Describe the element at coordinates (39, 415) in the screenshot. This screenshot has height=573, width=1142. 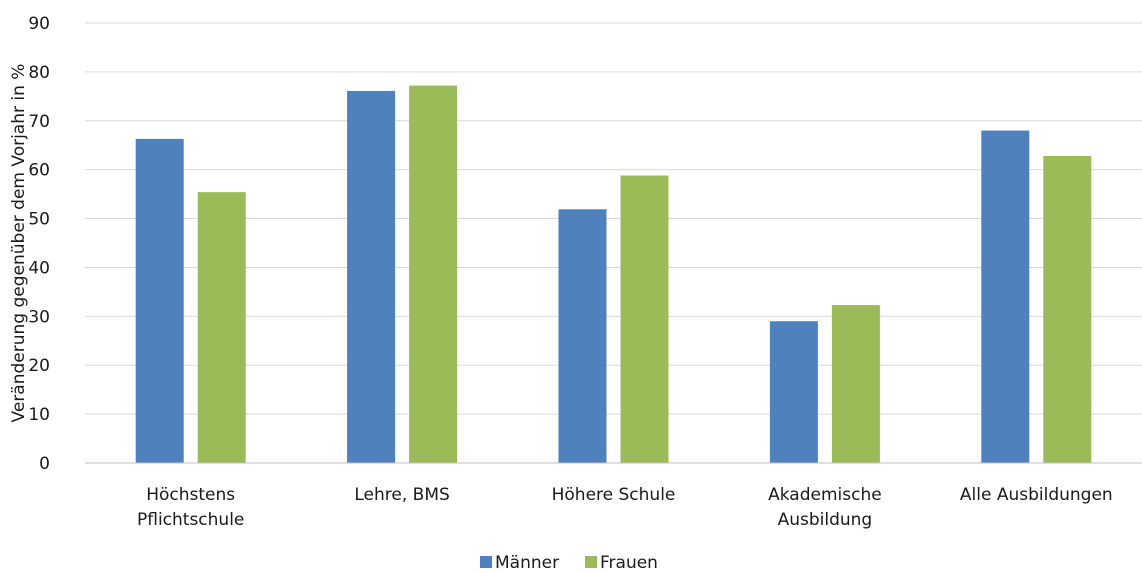
I see `y-tick-label: 10` at that location.